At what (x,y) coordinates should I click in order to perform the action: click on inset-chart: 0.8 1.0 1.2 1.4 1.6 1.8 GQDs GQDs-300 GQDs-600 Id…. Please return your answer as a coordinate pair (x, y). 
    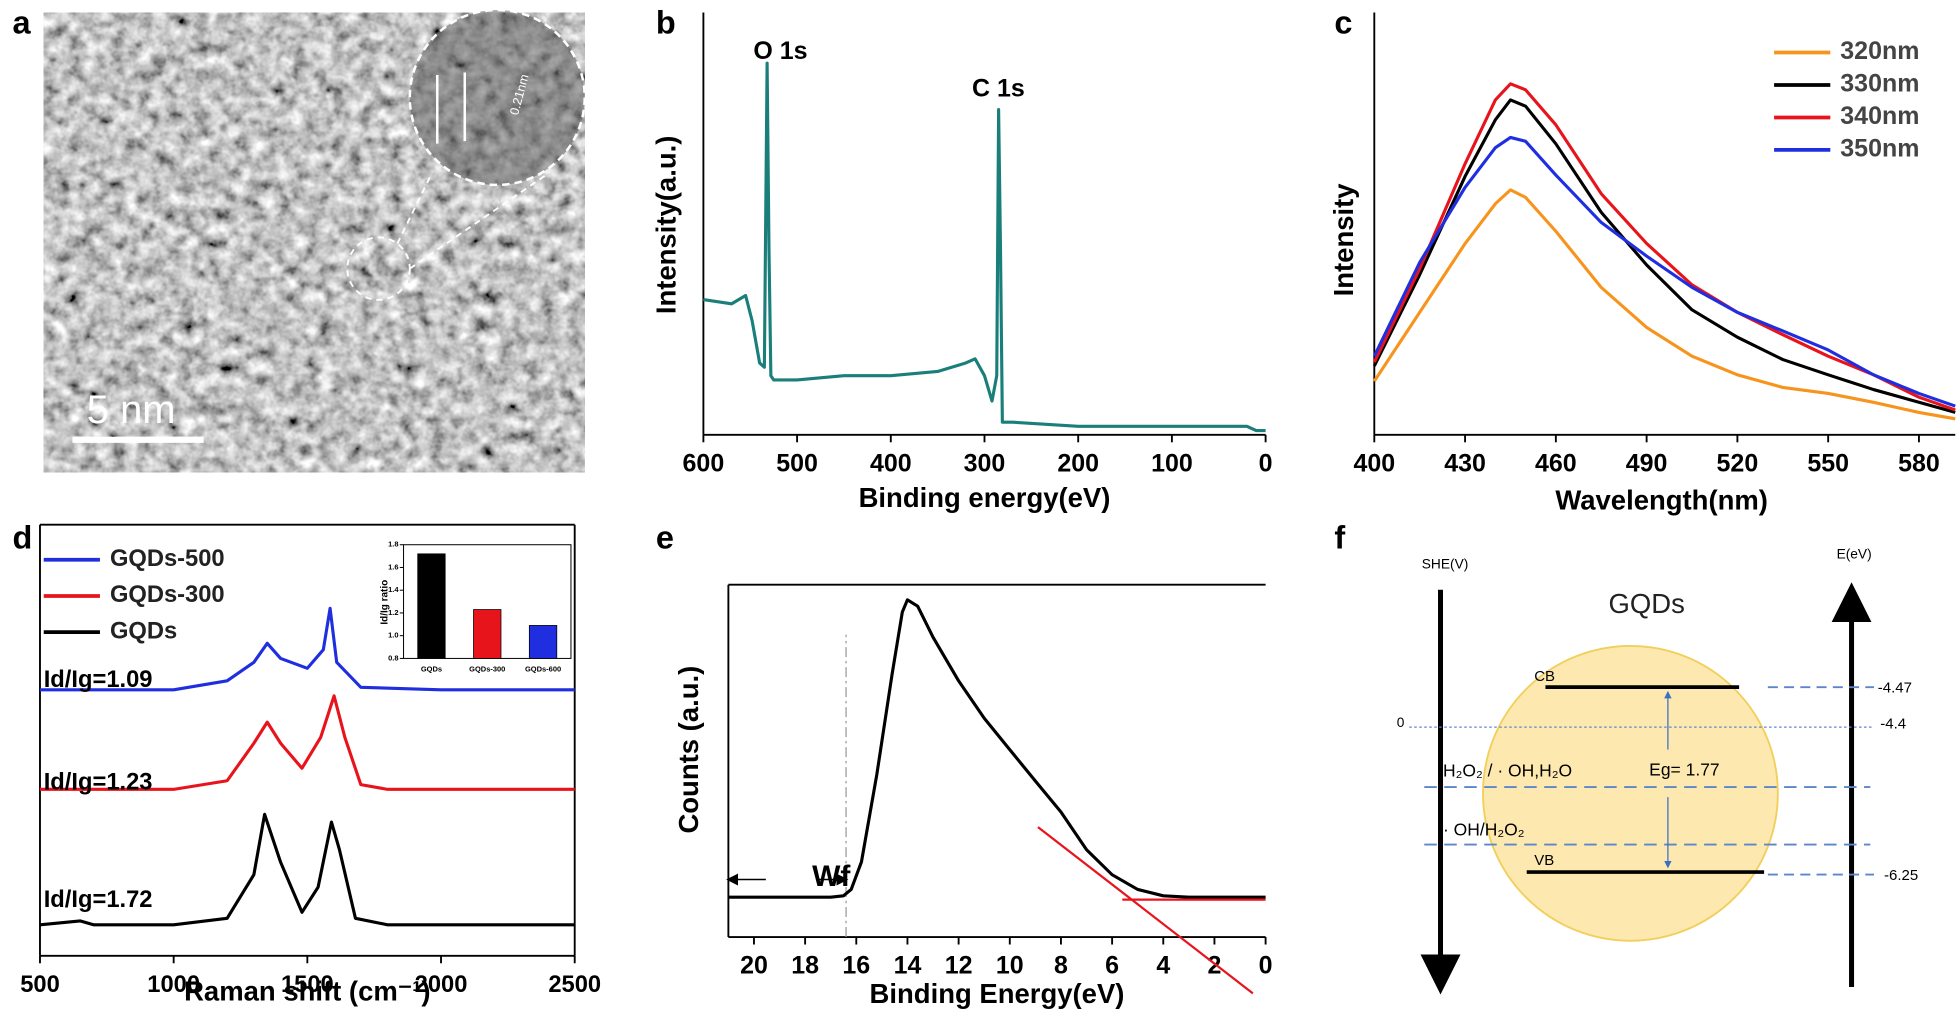
    Looking at the image, I should click on (475, 607).